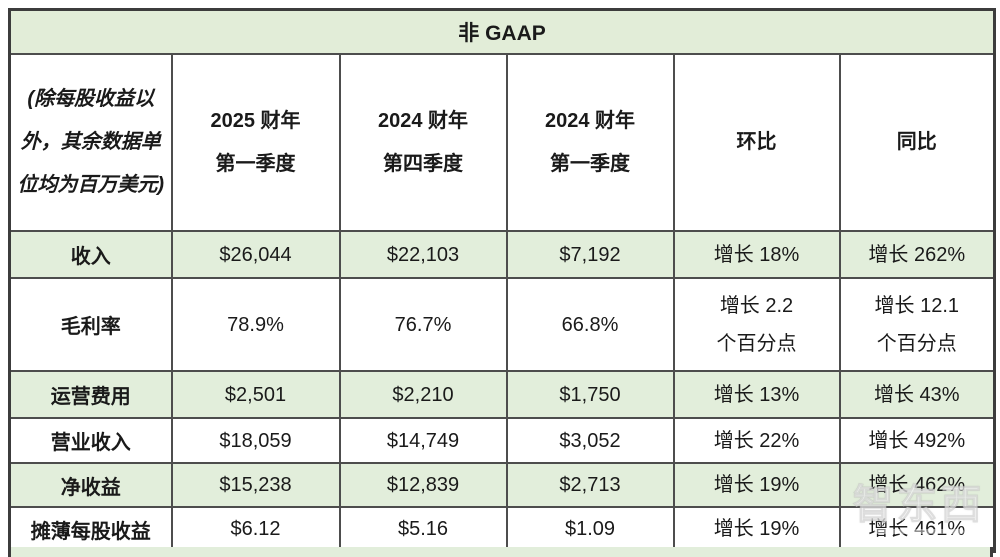  I want to click on data-cell: $6.12, so click(255, 529).